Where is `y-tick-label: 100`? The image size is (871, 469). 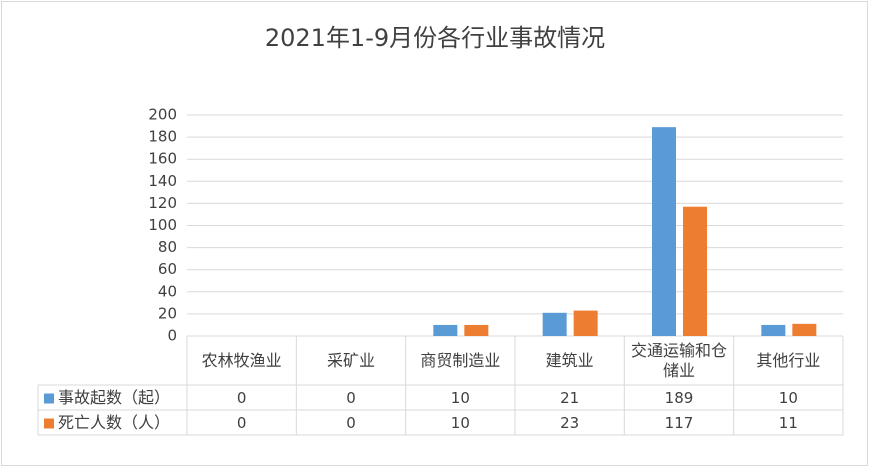 y-tick-label: 100 is located at coordinates (162, 225).